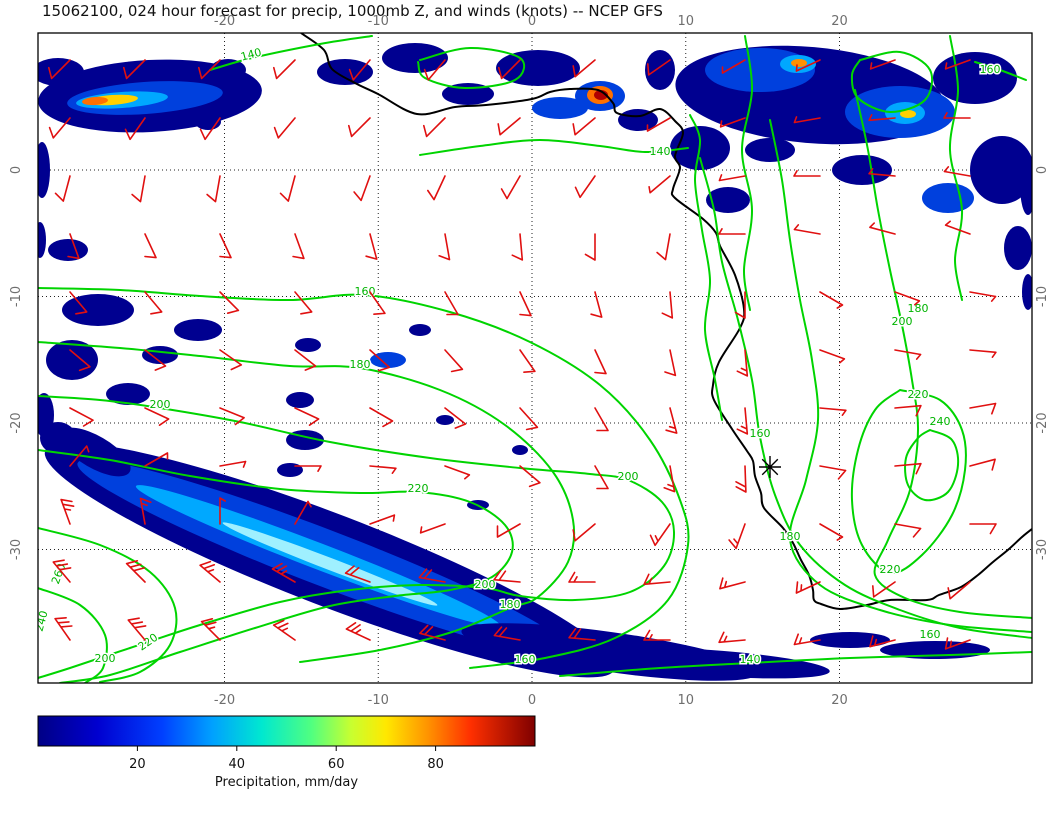 The image size is (1056, 816). I want to click on y-axis-tick-label-left: -30, so click(16, 549).